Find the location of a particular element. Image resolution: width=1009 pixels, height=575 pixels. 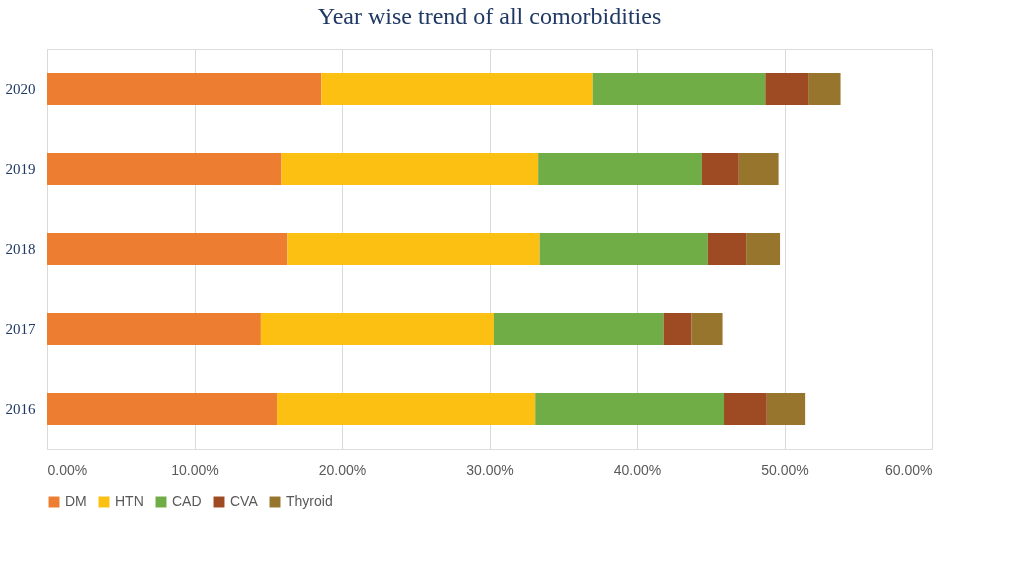

y-tick-label: 2017 is located at coordinates (20, 329).